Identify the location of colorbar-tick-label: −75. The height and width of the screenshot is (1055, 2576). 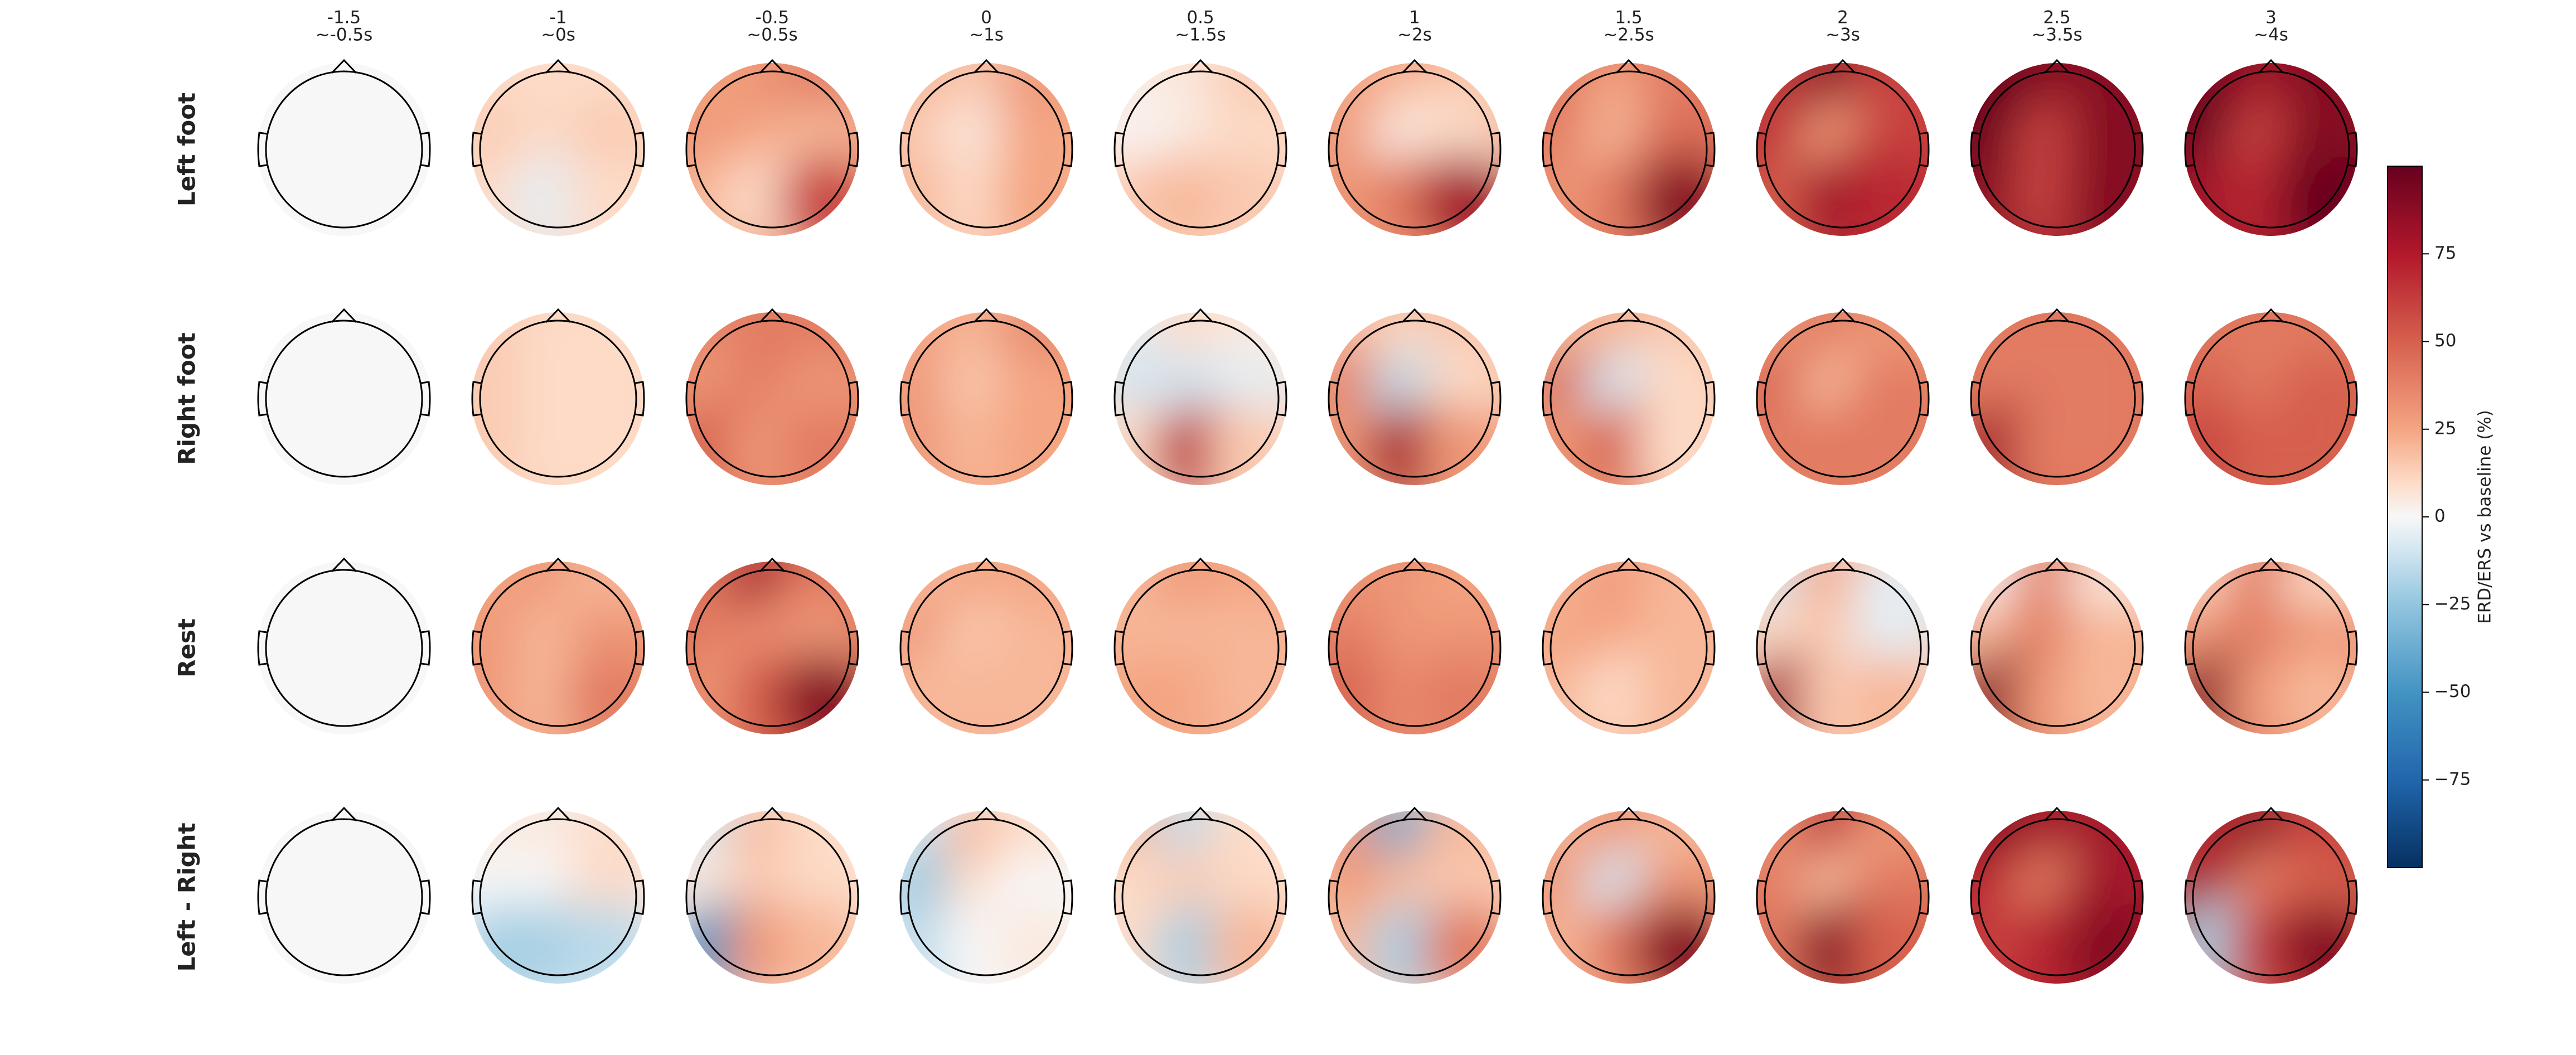
(2453, 779).